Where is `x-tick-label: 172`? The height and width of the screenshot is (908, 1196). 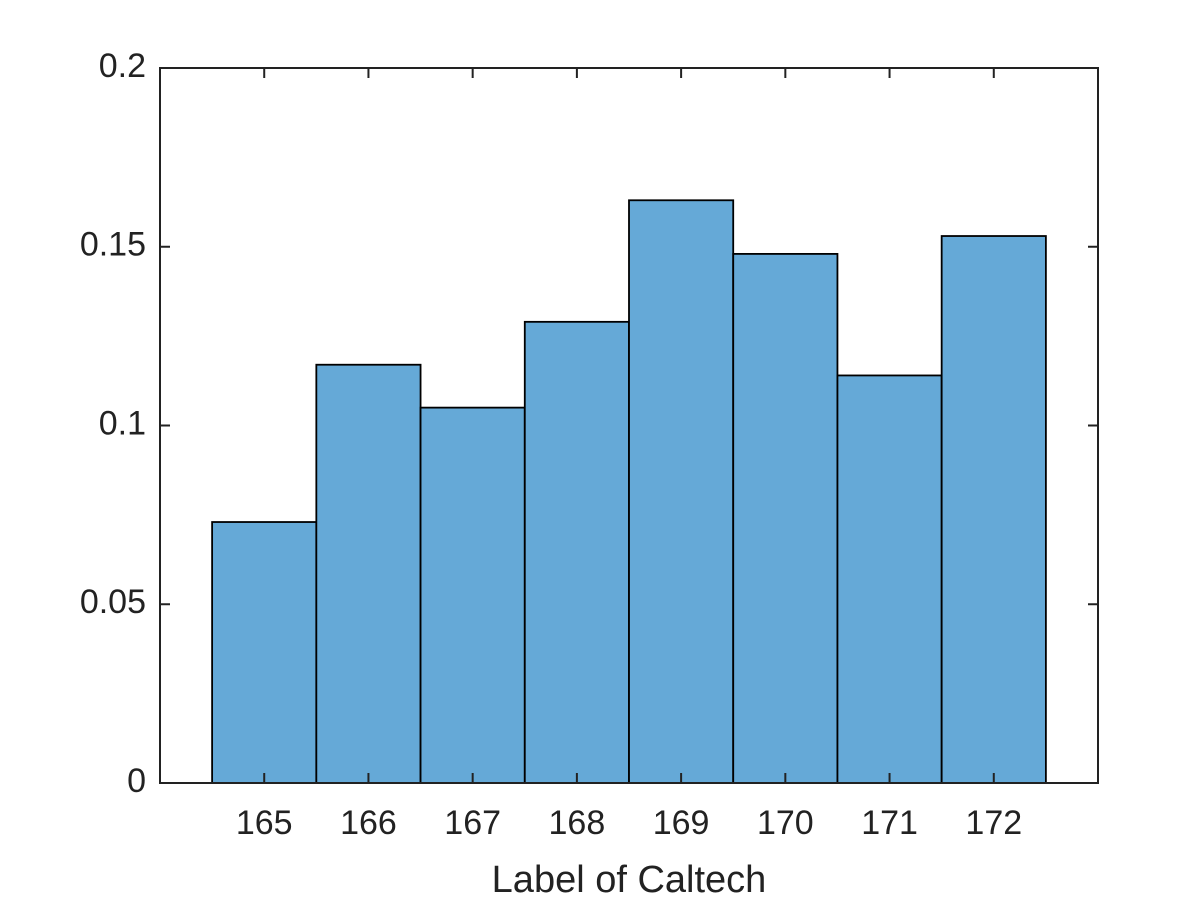
x-tick-label: 172 is located at coordinates (993, 823).